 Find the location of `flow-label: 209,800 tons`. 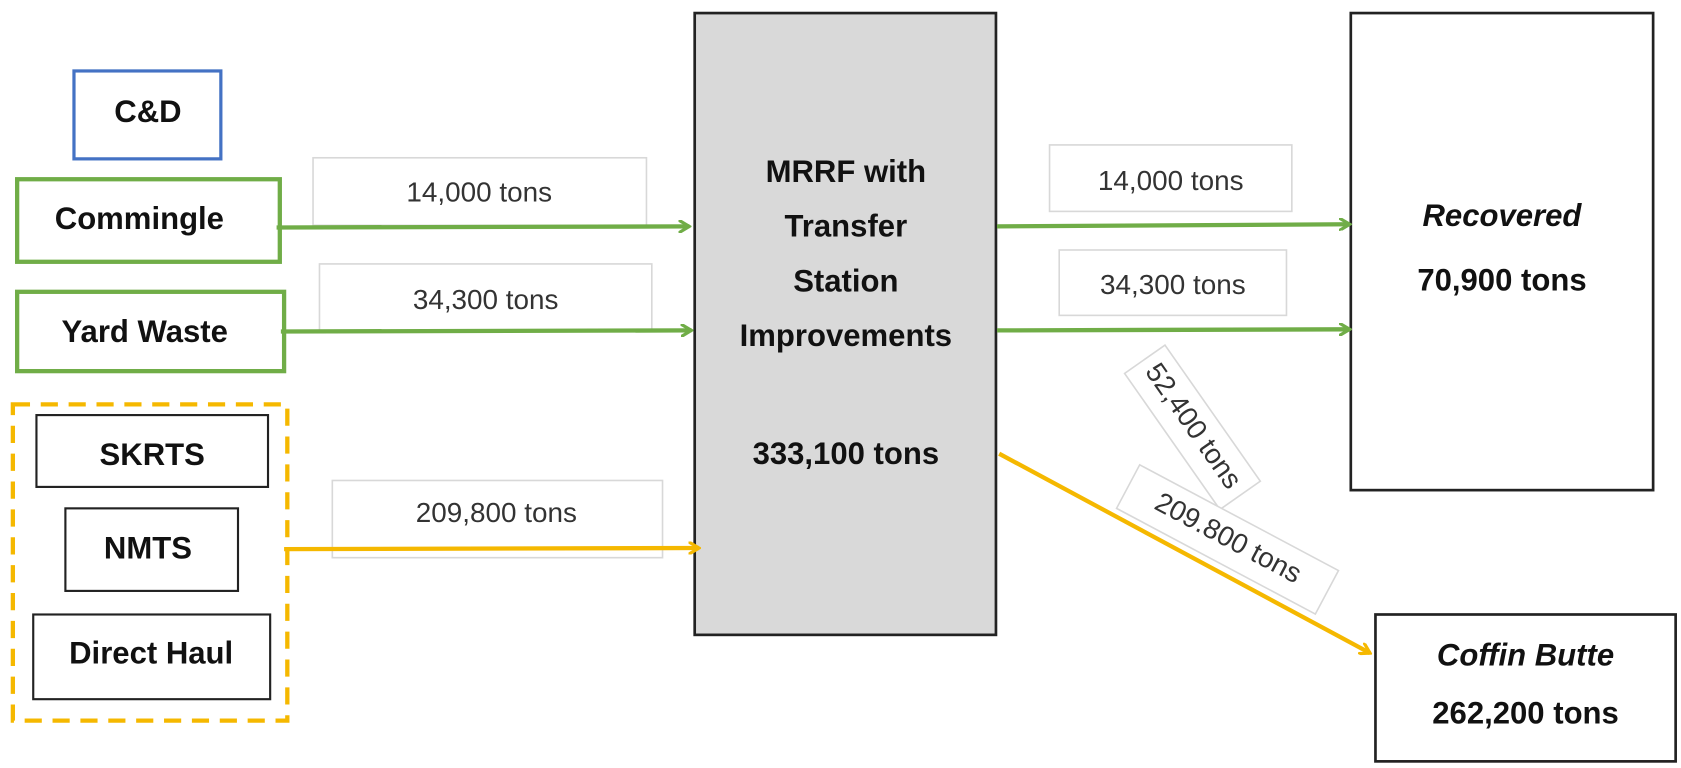

flow-label: 209,800 tons is located at coordinates (496, 512).